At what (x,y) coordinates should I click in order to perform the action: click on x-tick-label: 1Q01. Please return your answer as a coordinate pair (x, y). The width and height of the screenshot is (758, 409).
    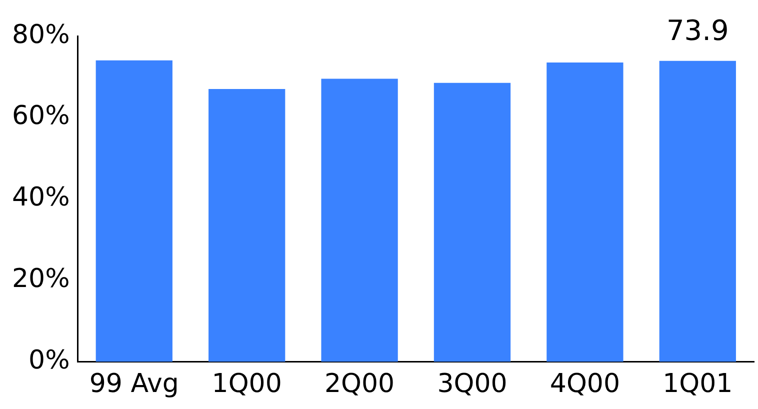
    Looking at the image, I should click on (697, 384).